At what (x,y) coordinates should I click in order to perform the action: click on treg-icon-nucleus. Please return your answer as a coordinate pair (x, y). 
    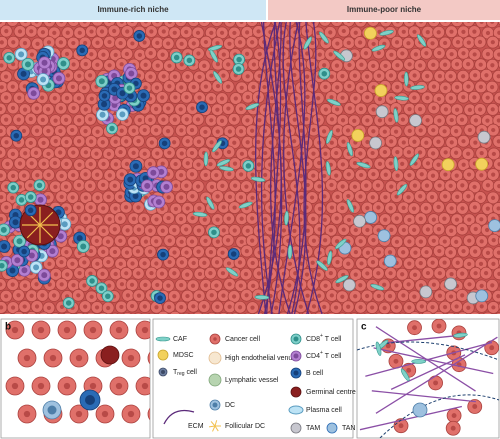
    Looking at the image, I should click on (163, 372).